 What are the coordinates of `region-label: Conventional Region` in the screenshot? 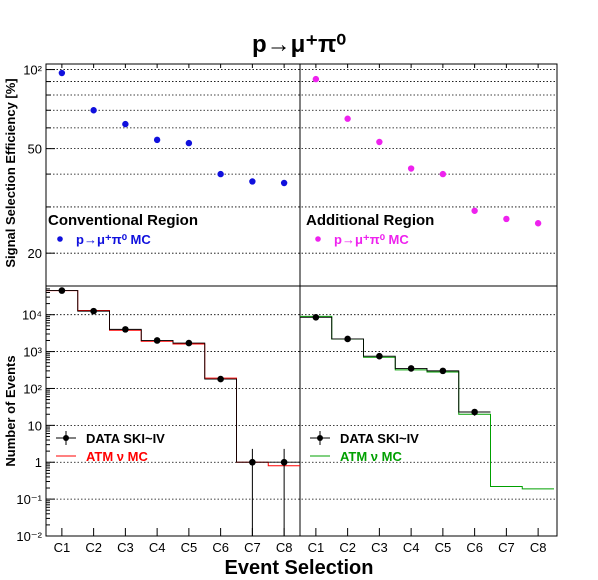 It's located at (123, 220).